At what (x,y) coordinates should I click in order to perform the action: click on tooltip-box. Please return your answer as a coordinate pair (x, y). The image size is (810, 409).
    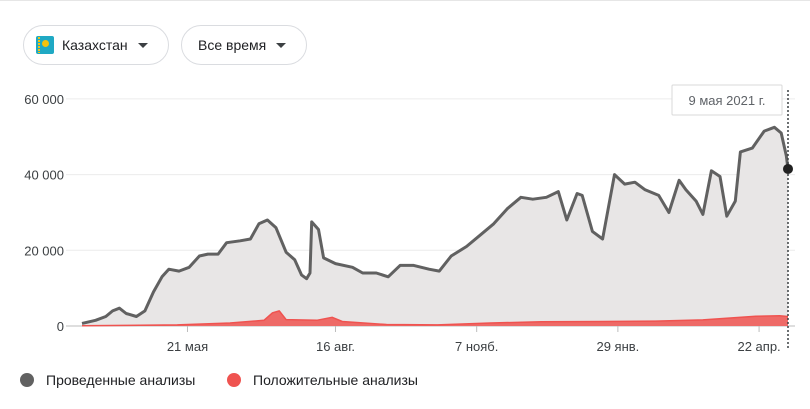
    Looking at the image, I should click on (727, 100).